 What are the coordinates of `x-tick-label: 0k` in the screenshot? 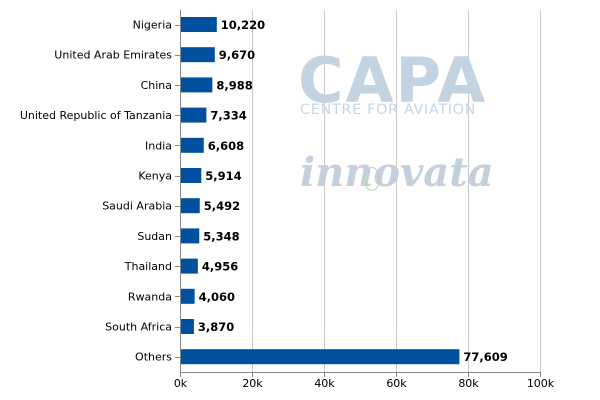 It's located at (181, 383).